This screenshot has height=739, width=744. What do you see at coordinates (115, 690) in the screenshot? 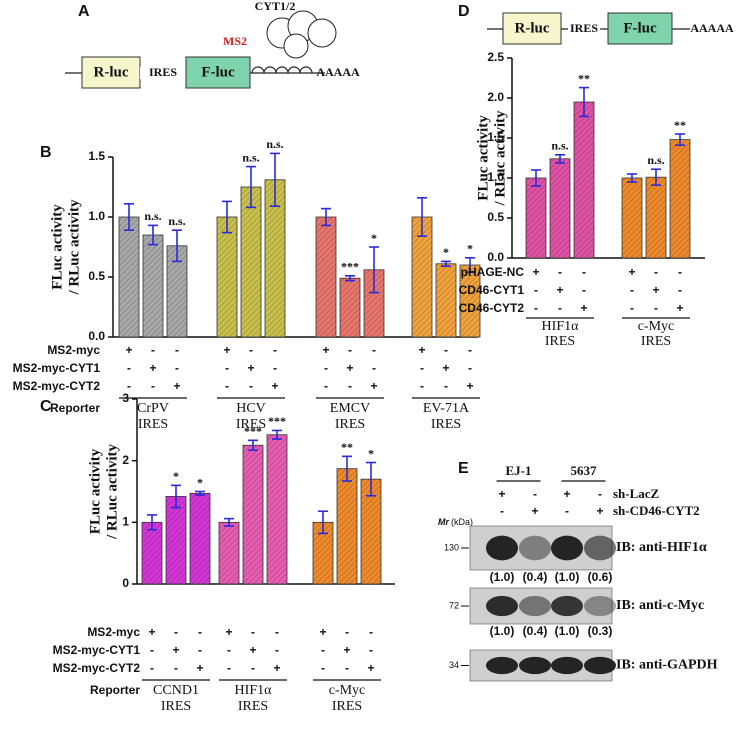
I see `row-header: Reporter` at bounding box center [115, 690].